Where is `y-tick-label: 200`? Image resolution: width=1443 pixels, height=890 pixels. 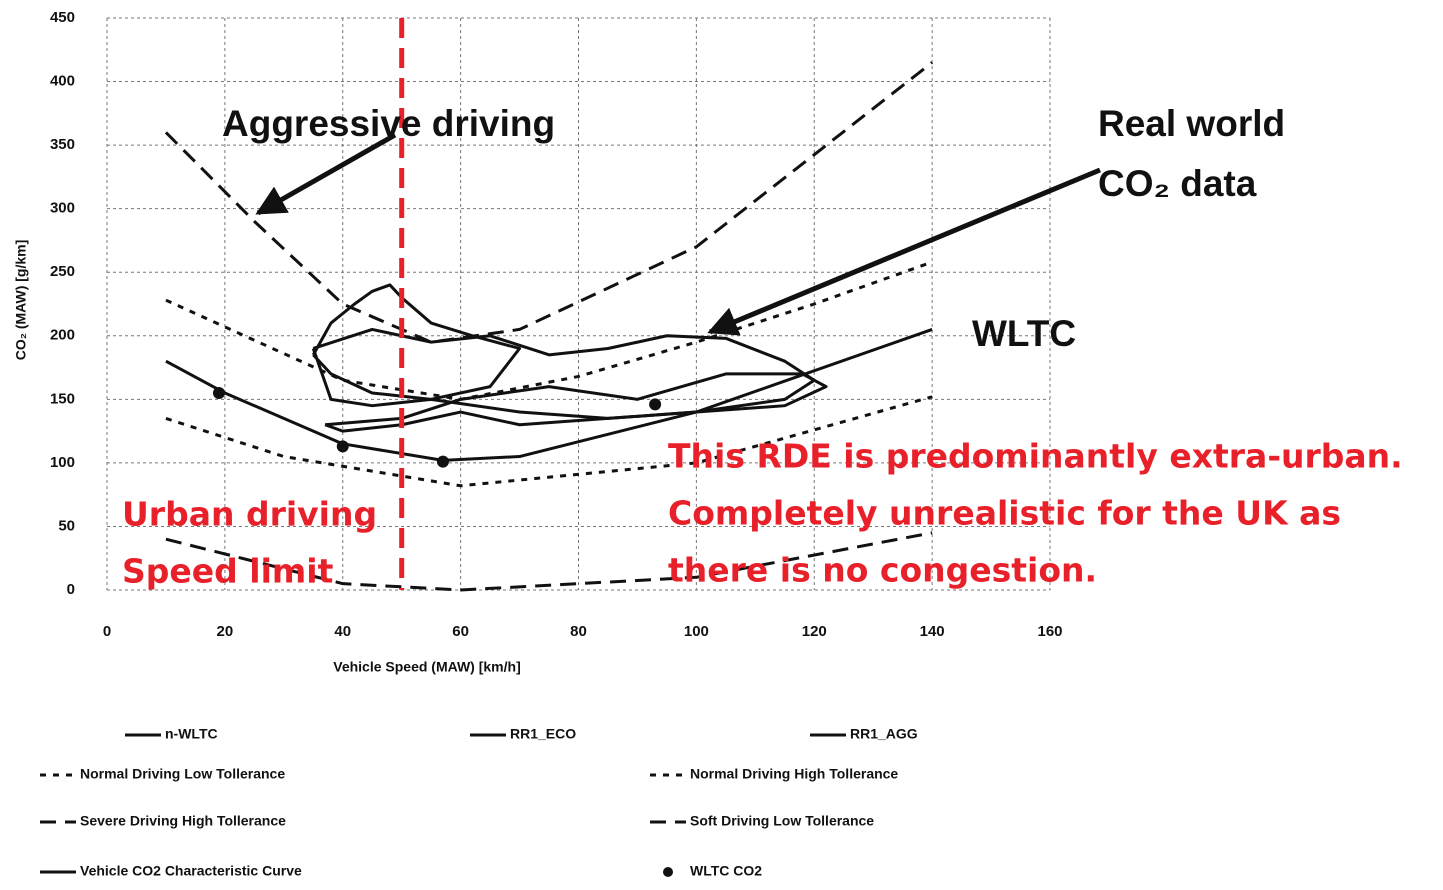 y-tick-label: 200 is located at coordinates (62, 335).